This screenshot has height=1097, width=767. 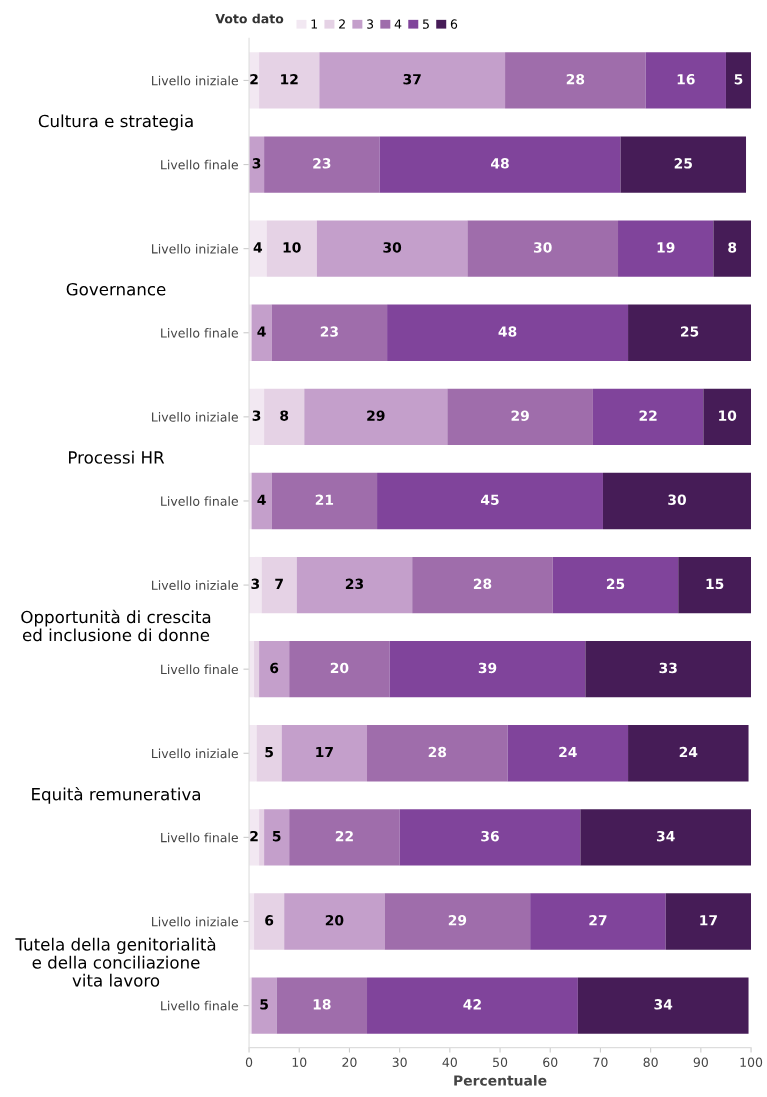 What do you see at coordinates (256, 415) in the screenshot?
I see `data-label: 3` at bounding box center [256, 415].